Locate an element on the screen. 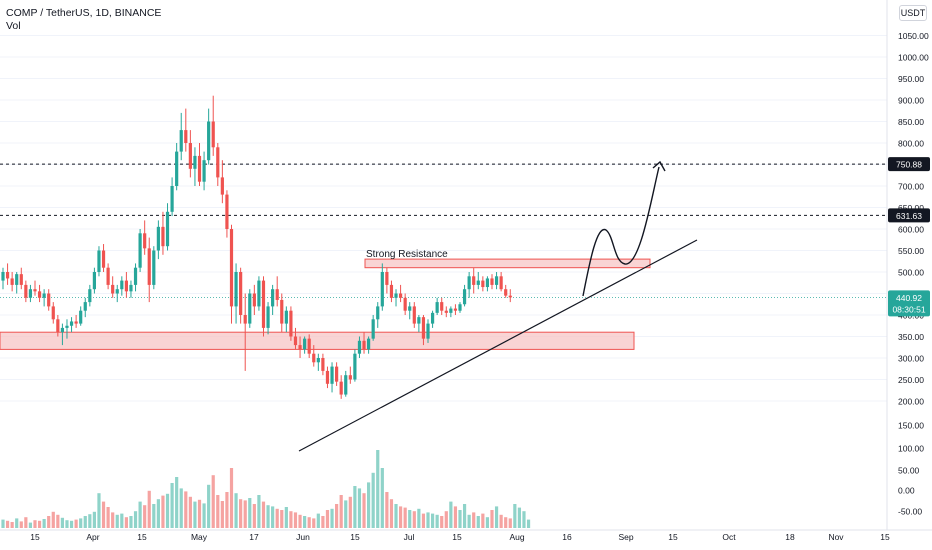  time-tick-label: Sep is located at coordinates (625, 537).